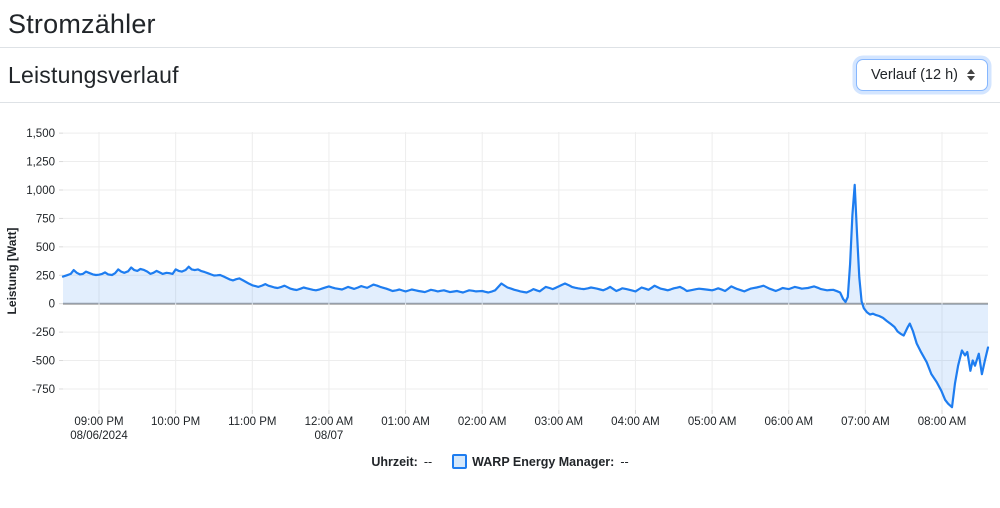 This screenshot has width=1000, height=508. What do you see at coordinates (712, 422) in the screenshot?
I see `x-tick-label: 05:00 AM` at bounding box center [712, 422].